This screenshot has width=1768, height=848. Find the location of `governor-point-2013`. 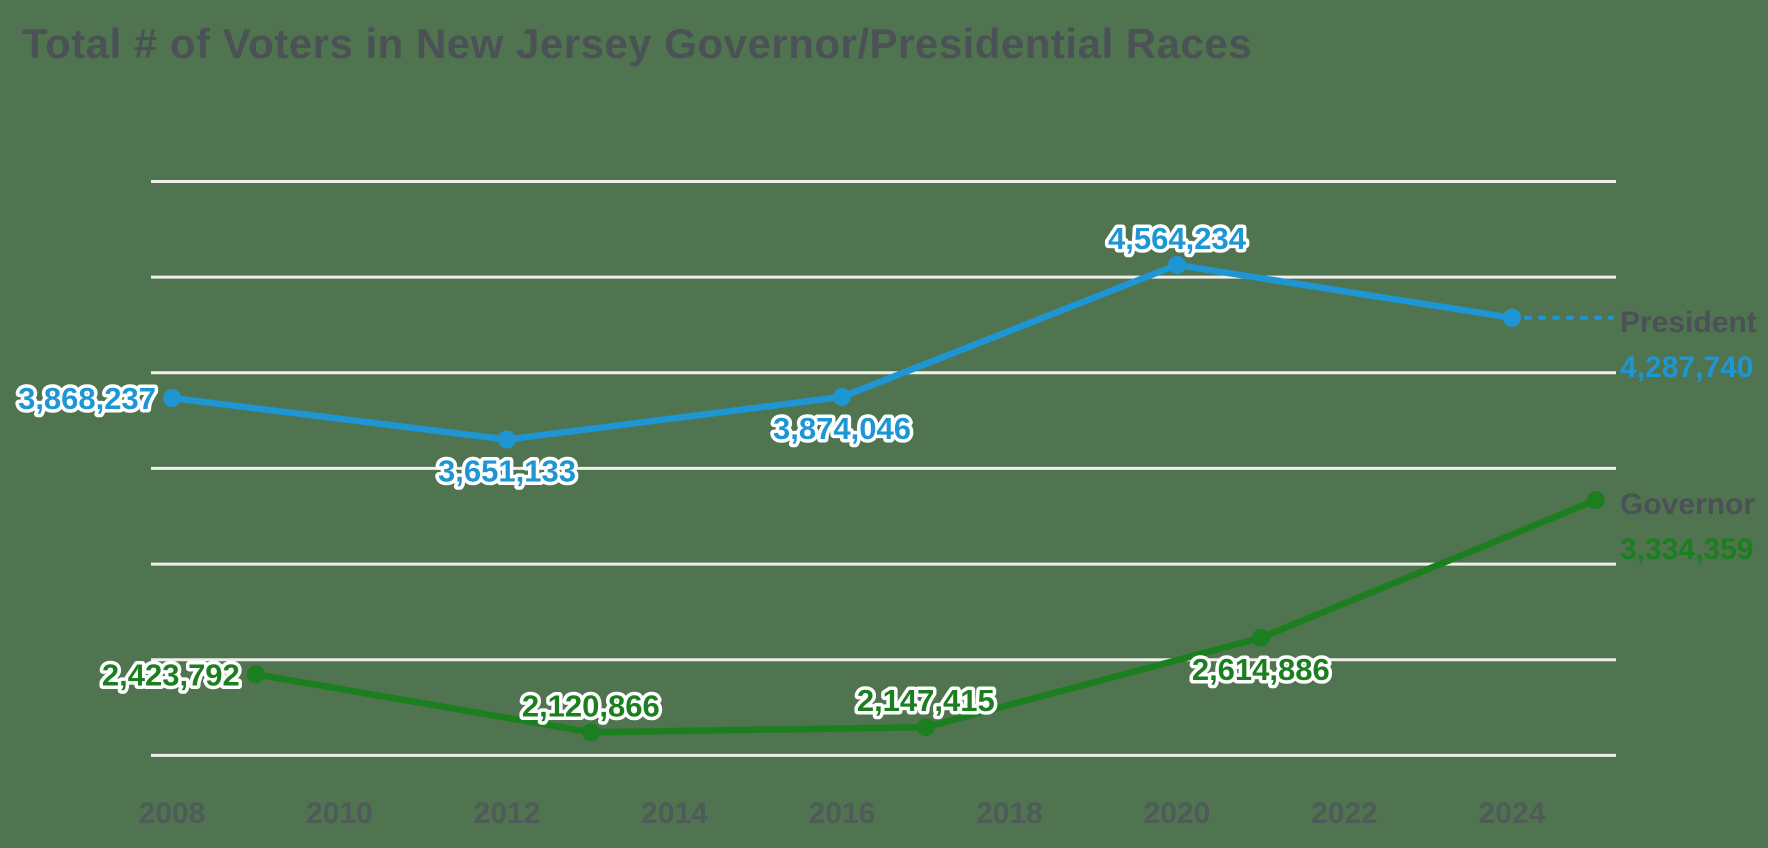

governor-point-2013 is located at coordinates (590, 732).